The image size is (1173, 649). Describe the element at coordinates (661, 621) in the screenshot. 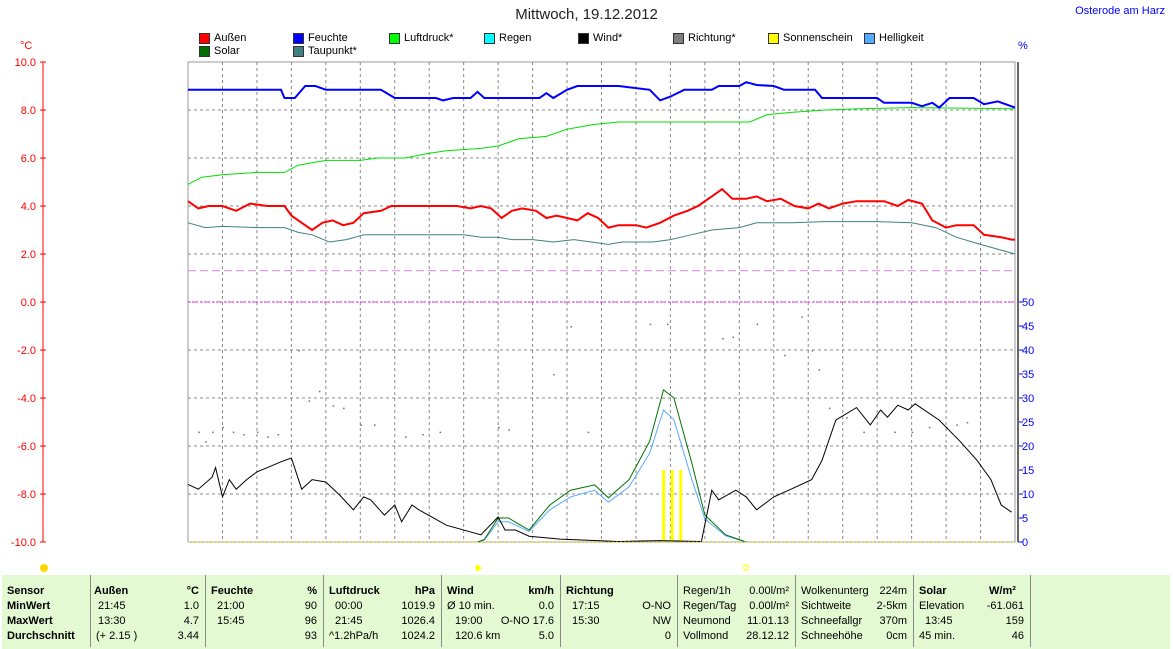

I see `max-value: NW` at that location.